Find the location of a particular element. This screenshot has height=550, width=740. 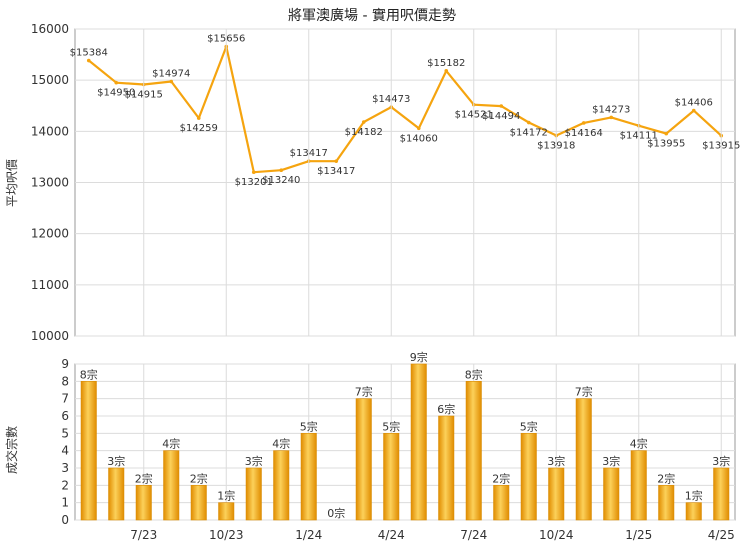

count-y-tick-label: 1 is located at coordinates (65, 503).